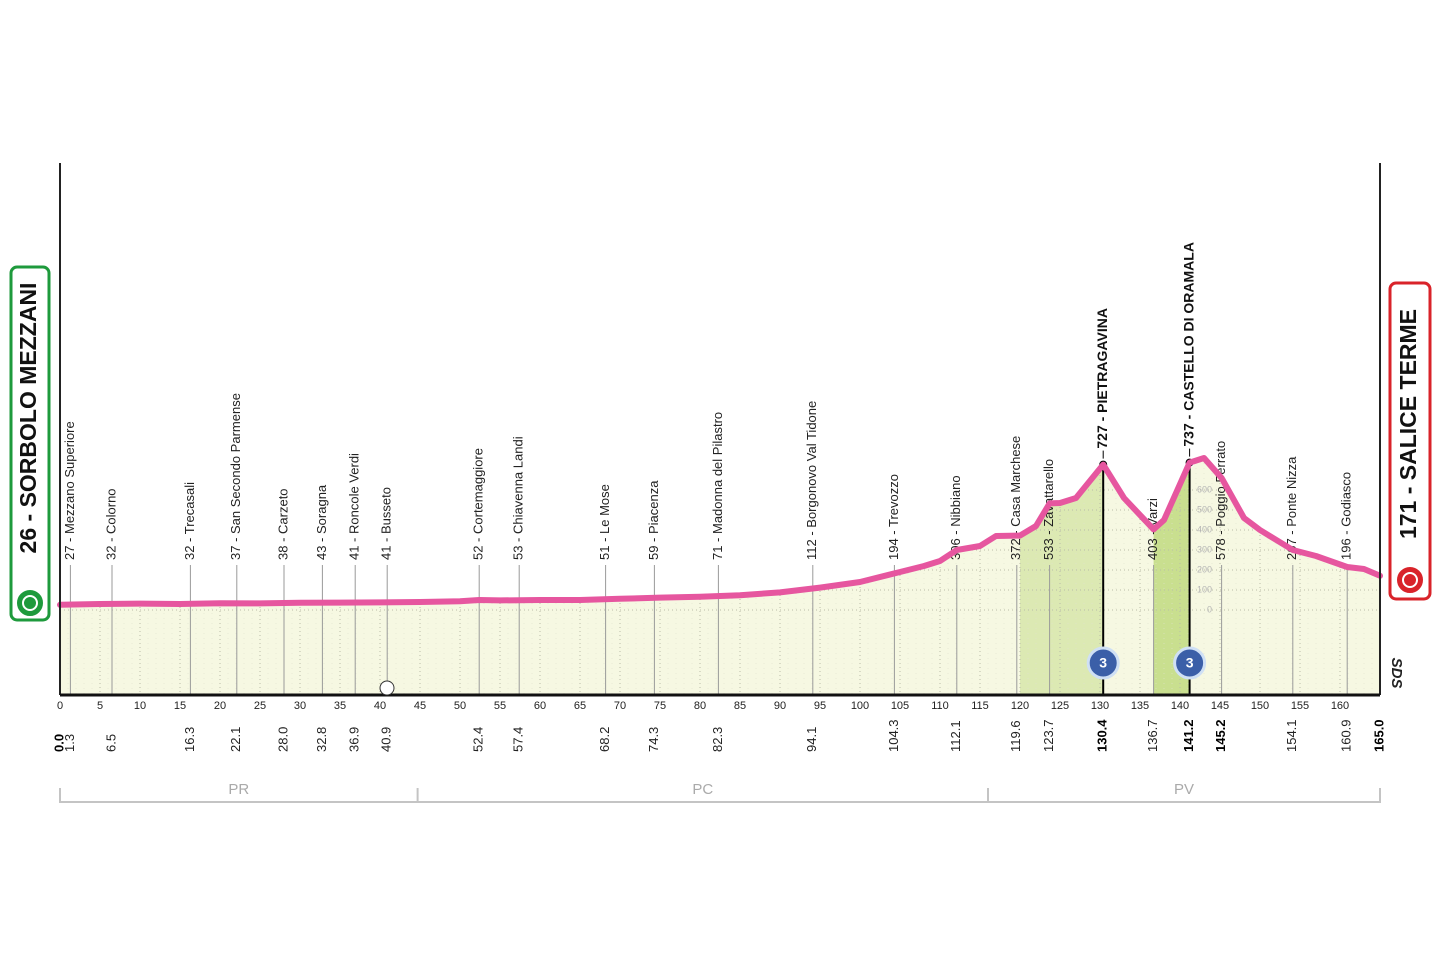  What do you see at coordinates (1220, 500) in the screenshot?
I see `waypoint-label: 578 - Poggio Ferrato` at bounding box center [1220, 500].